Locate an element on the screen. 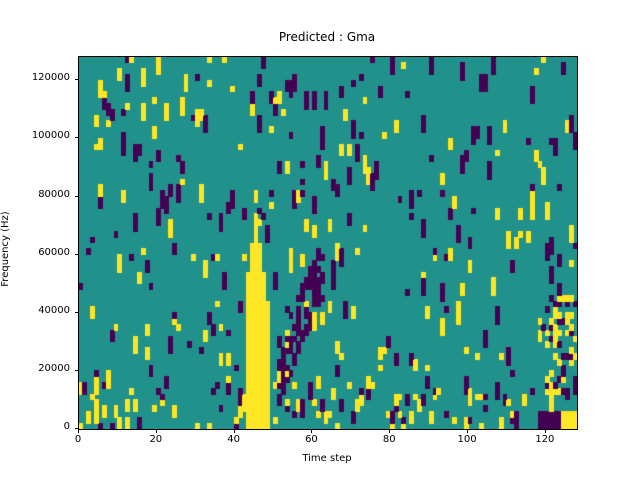 Image resolution: width=640 pixels, height=480 pixels. y-tick-label: 120000 is located at coordinates (50, 78).